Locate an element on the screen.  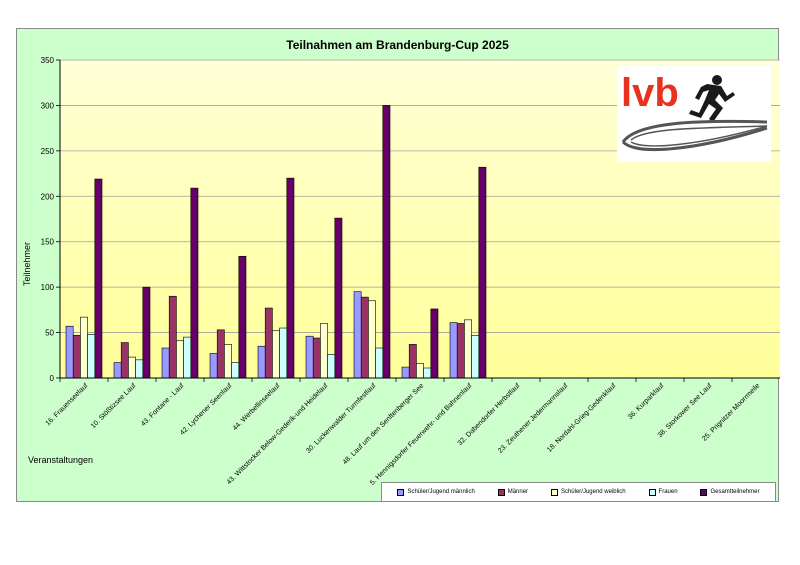
y-tick-label: 50 is located at coordinates (49, 333).